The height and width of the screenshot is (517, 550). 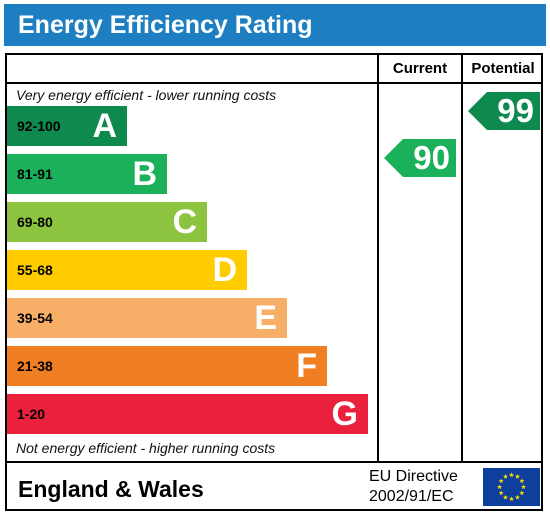 I want to click on potential-rating-arrow: 99, so click(x=504, y=111).